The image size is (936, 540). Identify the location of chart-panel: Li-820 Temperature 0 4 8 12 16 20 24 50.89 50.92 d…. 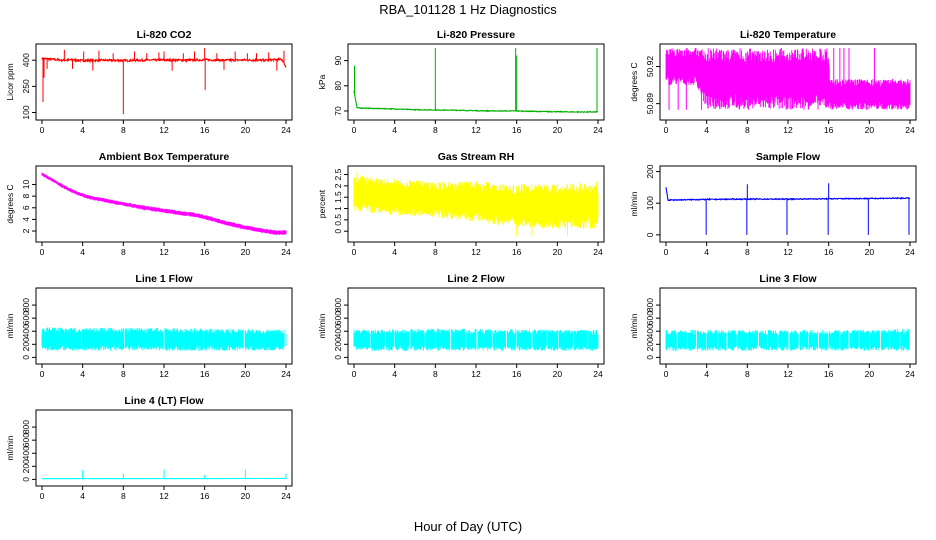
(773, 82).